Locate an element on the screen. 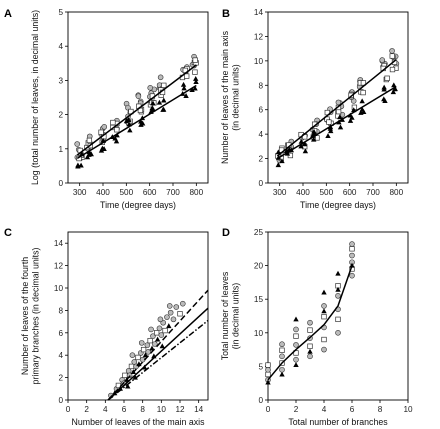 This screenshot has width=440, height=429. y-axis-label: Number of leaves of the fourth is located at coordinates (25, 316).